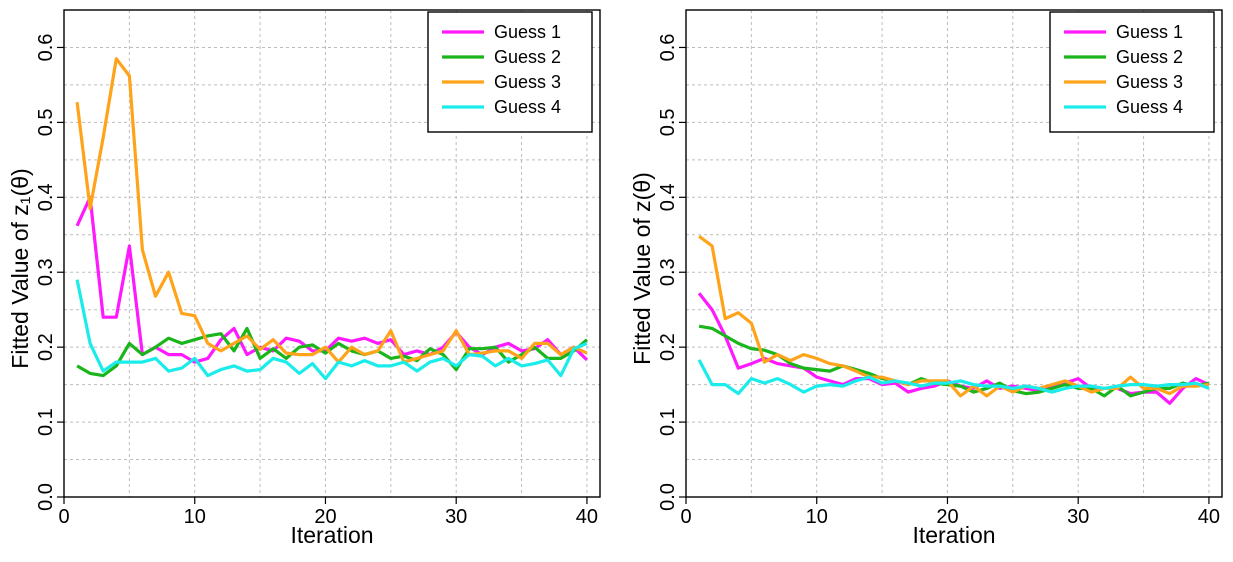 The height and width of the screenshot is (562, 1233). What do you see at coordinates (20, 268) in the screenshot?
I see `y-axis-title: Fitted Value of z₁(θ)` at bounding box center [20, 268].